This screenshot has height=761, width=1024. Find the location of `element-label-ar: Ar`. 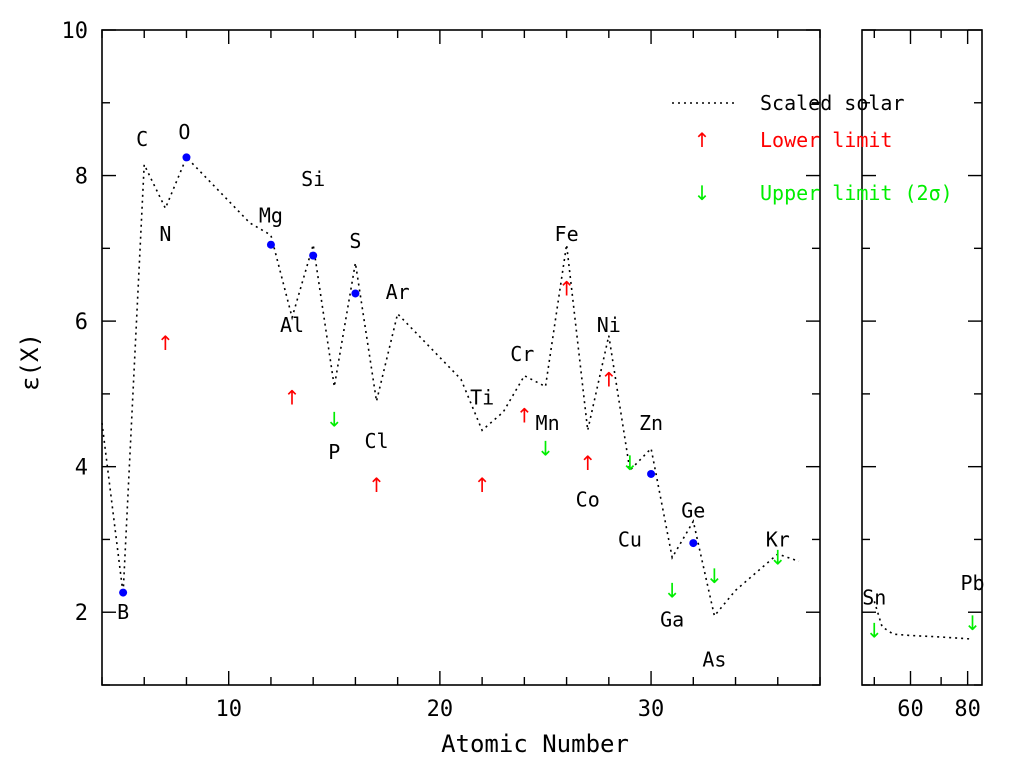

element-label-ar: Ar is located at coordinates (398, 292).